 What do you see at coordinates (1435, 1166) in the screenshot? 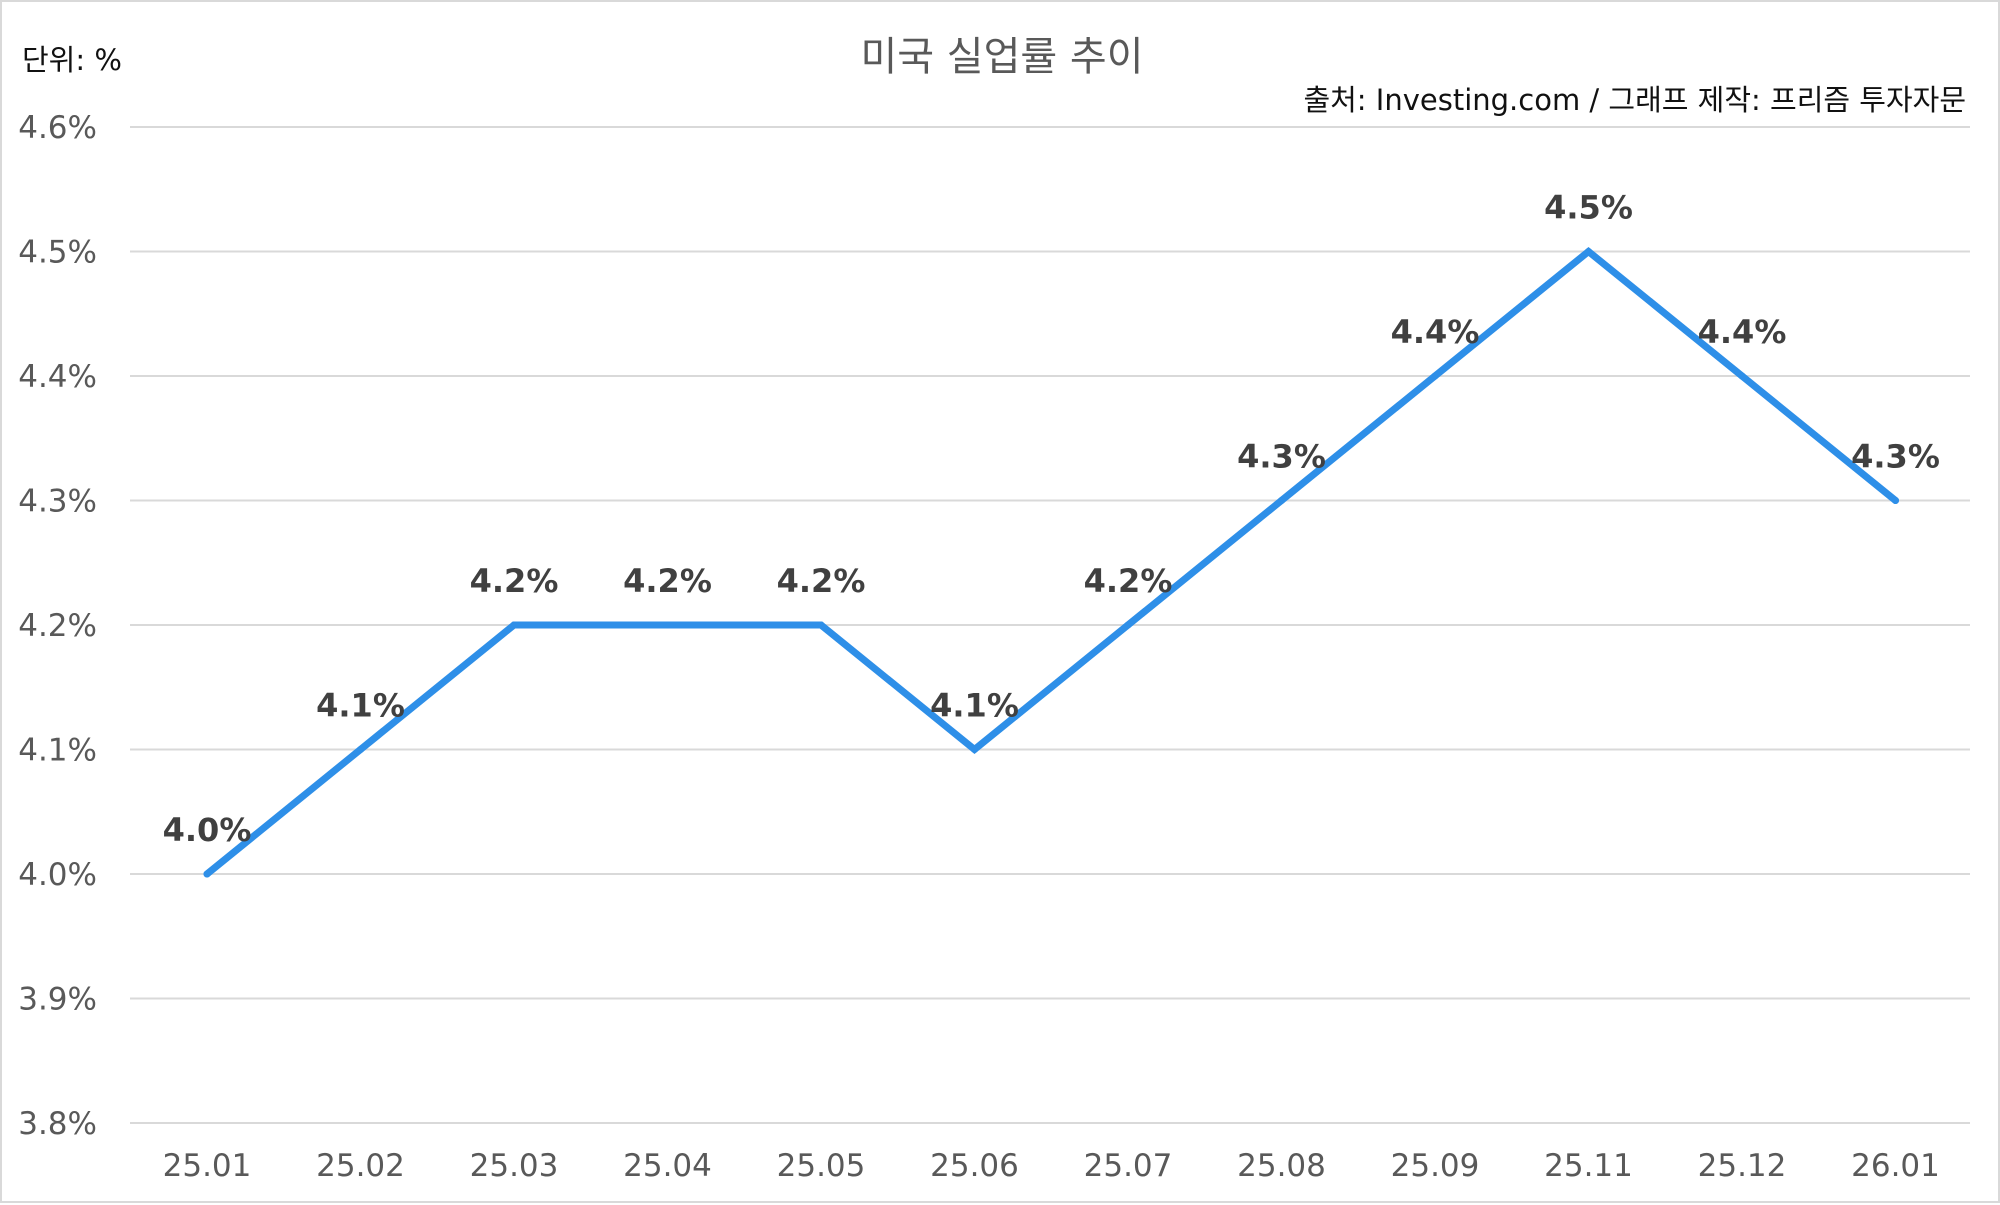
I see `x-tick-label: 25.09` at bounding box center [1435, 1166].